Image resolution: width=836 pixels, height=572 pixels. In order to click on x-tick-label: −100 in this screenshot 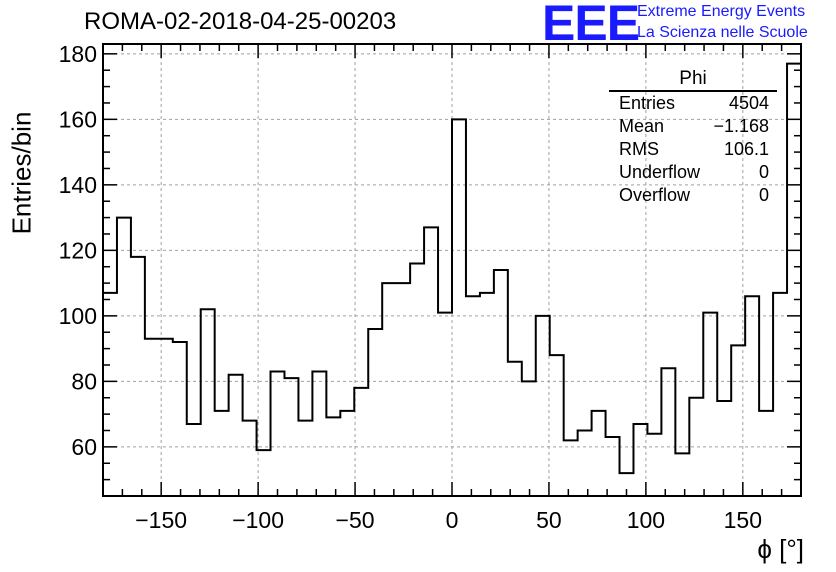, I will do `click(258, 520)`.